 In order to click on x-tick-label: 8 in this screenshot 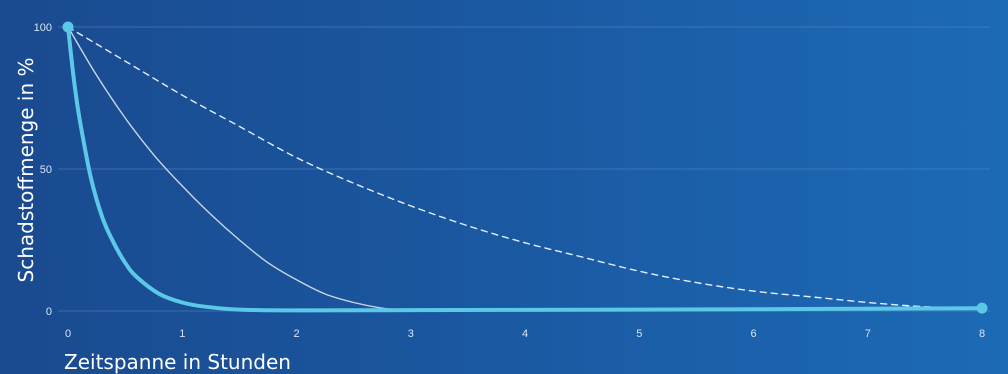, I will do `click(982, 334)`.